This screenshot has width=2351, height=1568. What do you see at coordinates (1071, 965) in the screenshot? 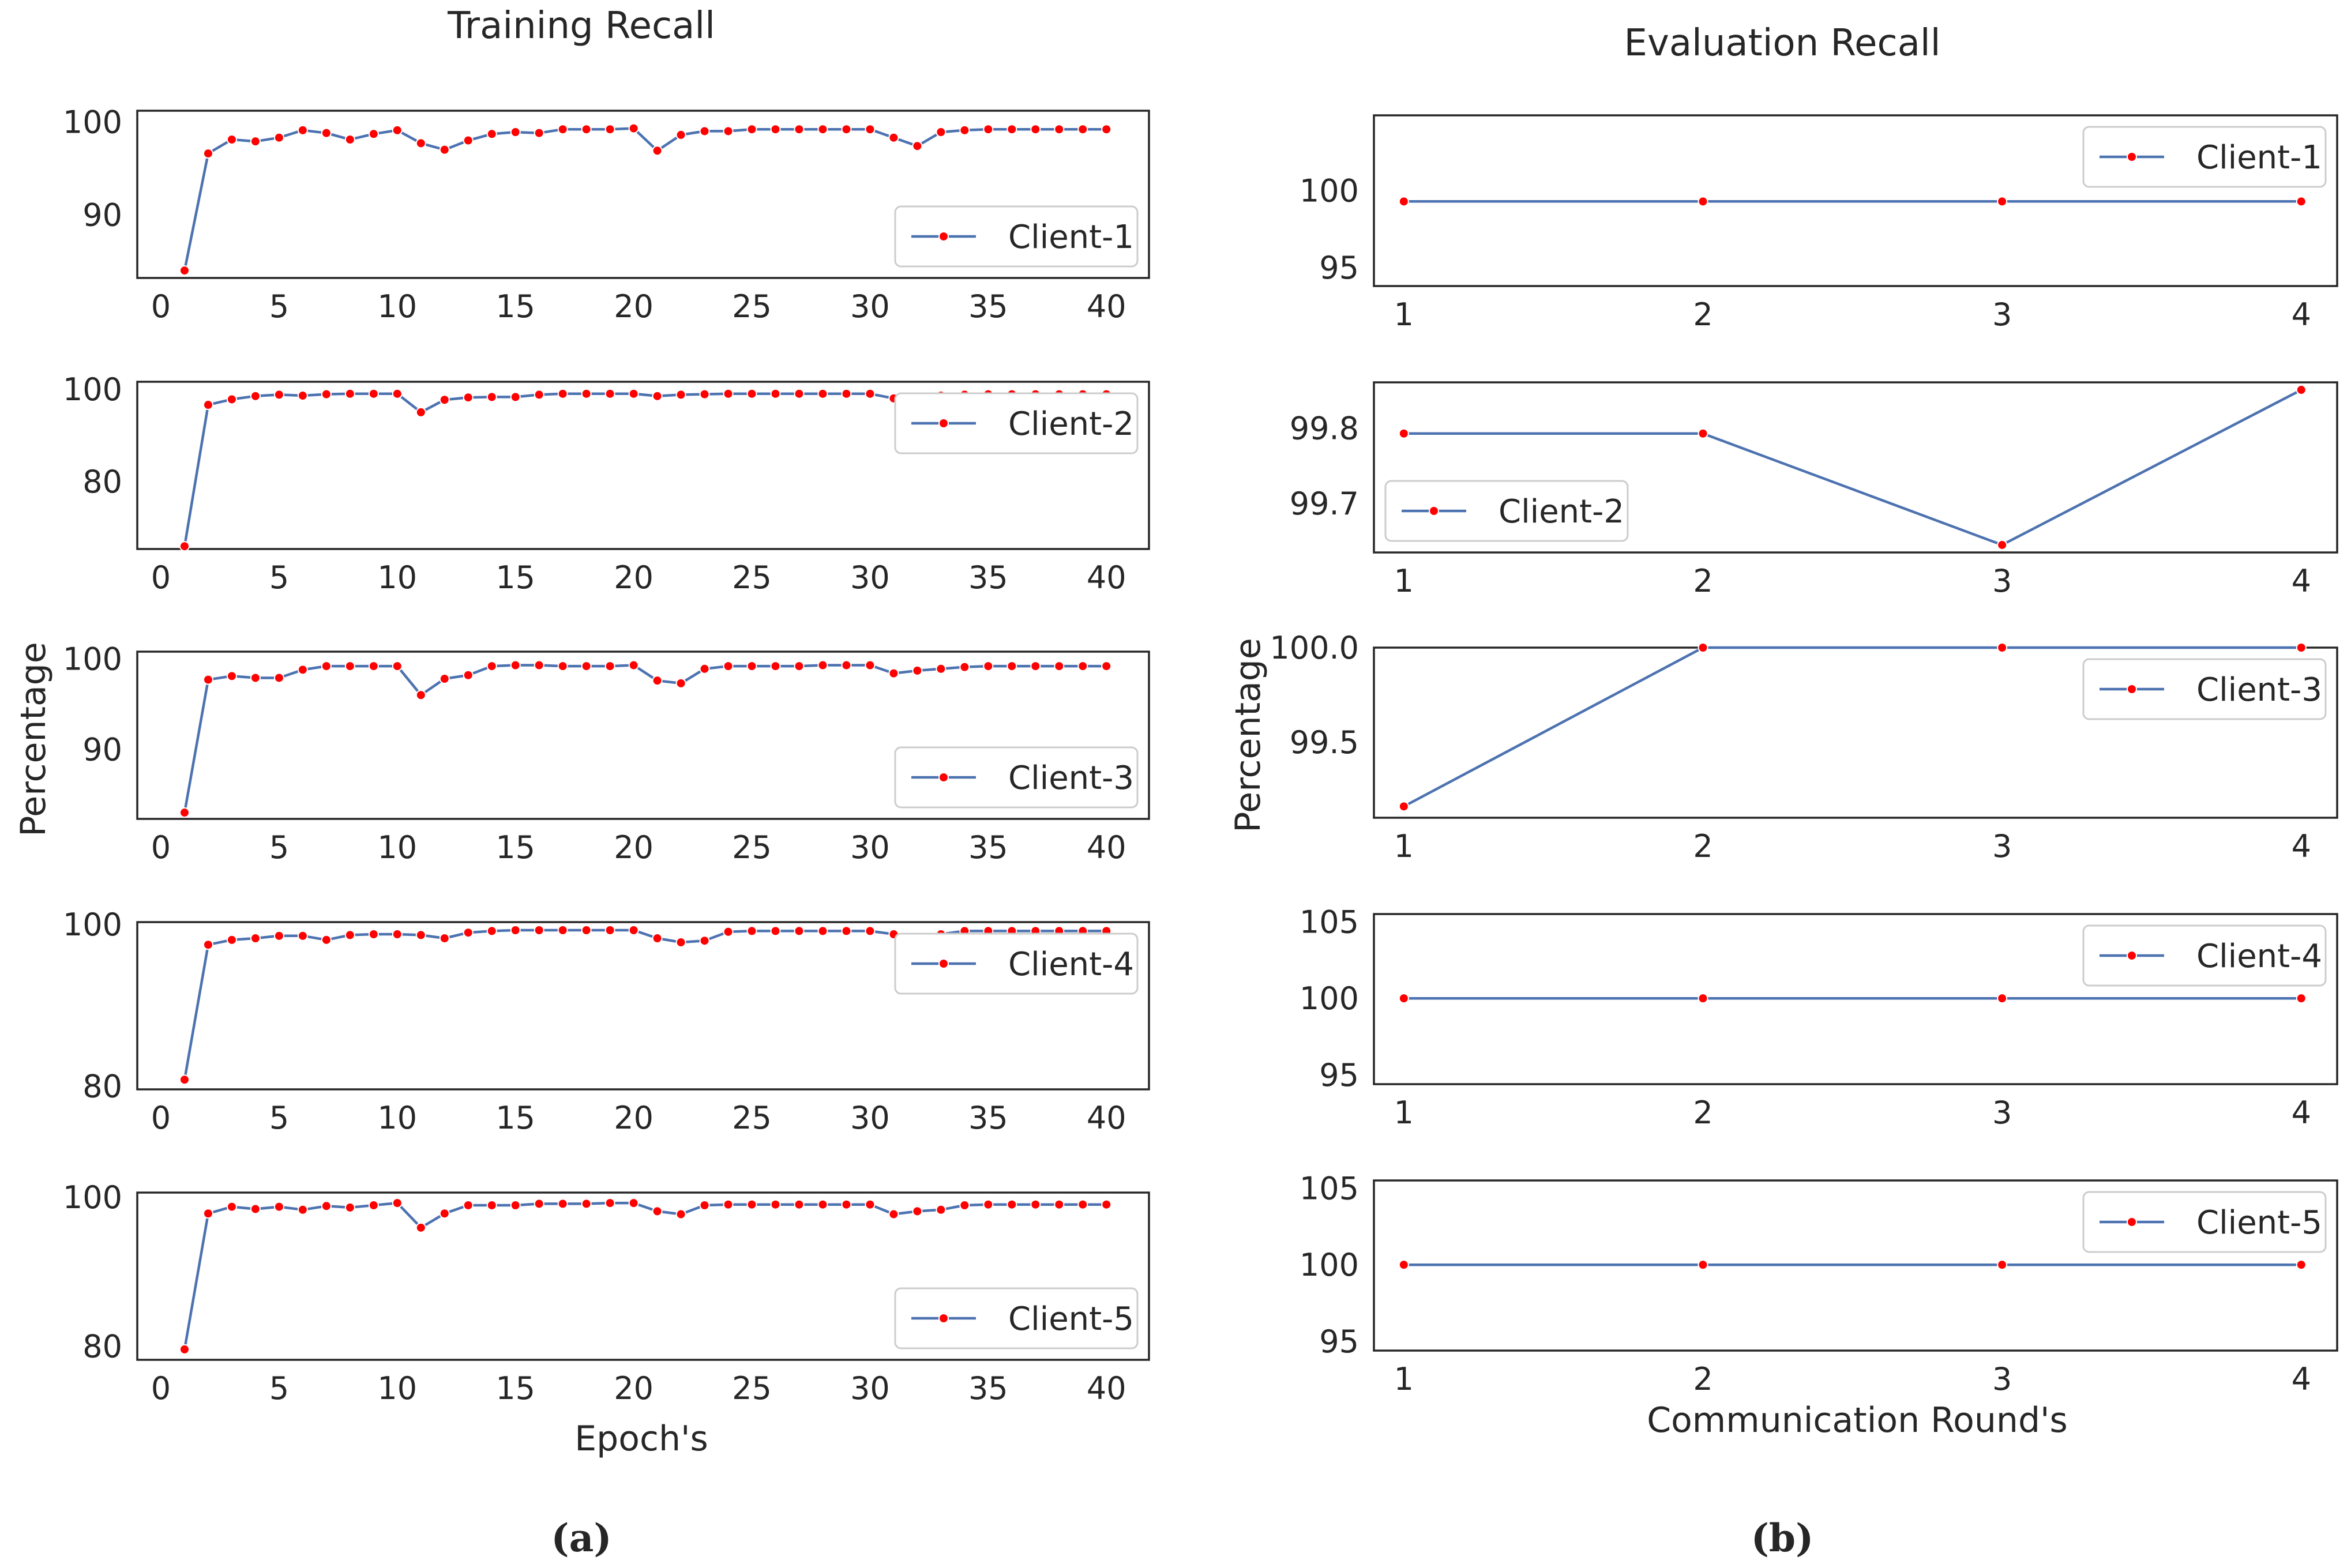
I see `train-client-4-legend-label: Client-4` at bounding box center [1071, 965].